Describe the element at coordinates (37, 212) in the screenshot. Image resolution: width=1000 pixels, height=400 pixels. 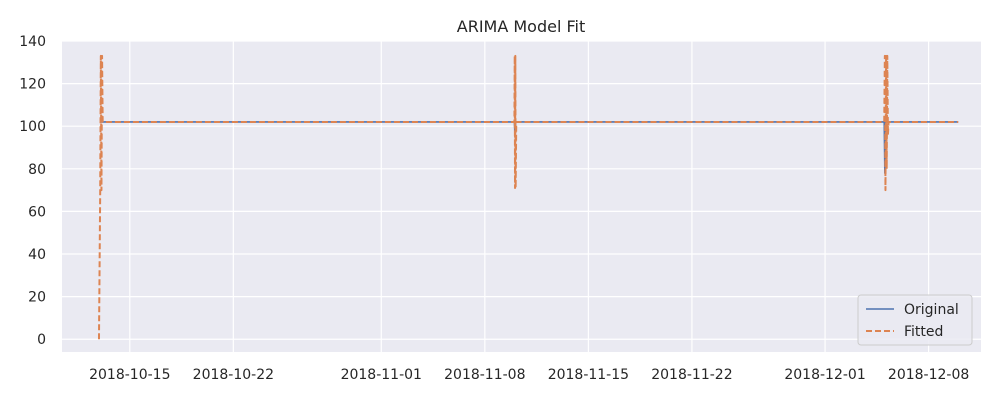
I see `y-tick-label: 60` at that location.